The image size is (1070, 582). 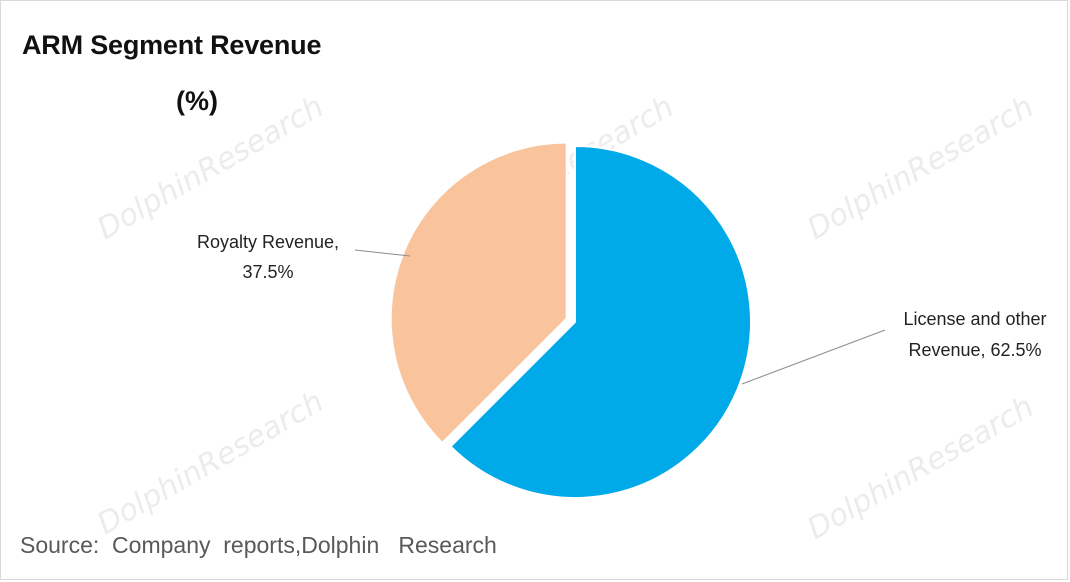 What do you see at coordinates (974, 319) in the screenshot?
I see `slice-label-license-line1: License and other` at bounding box center [974, 319].